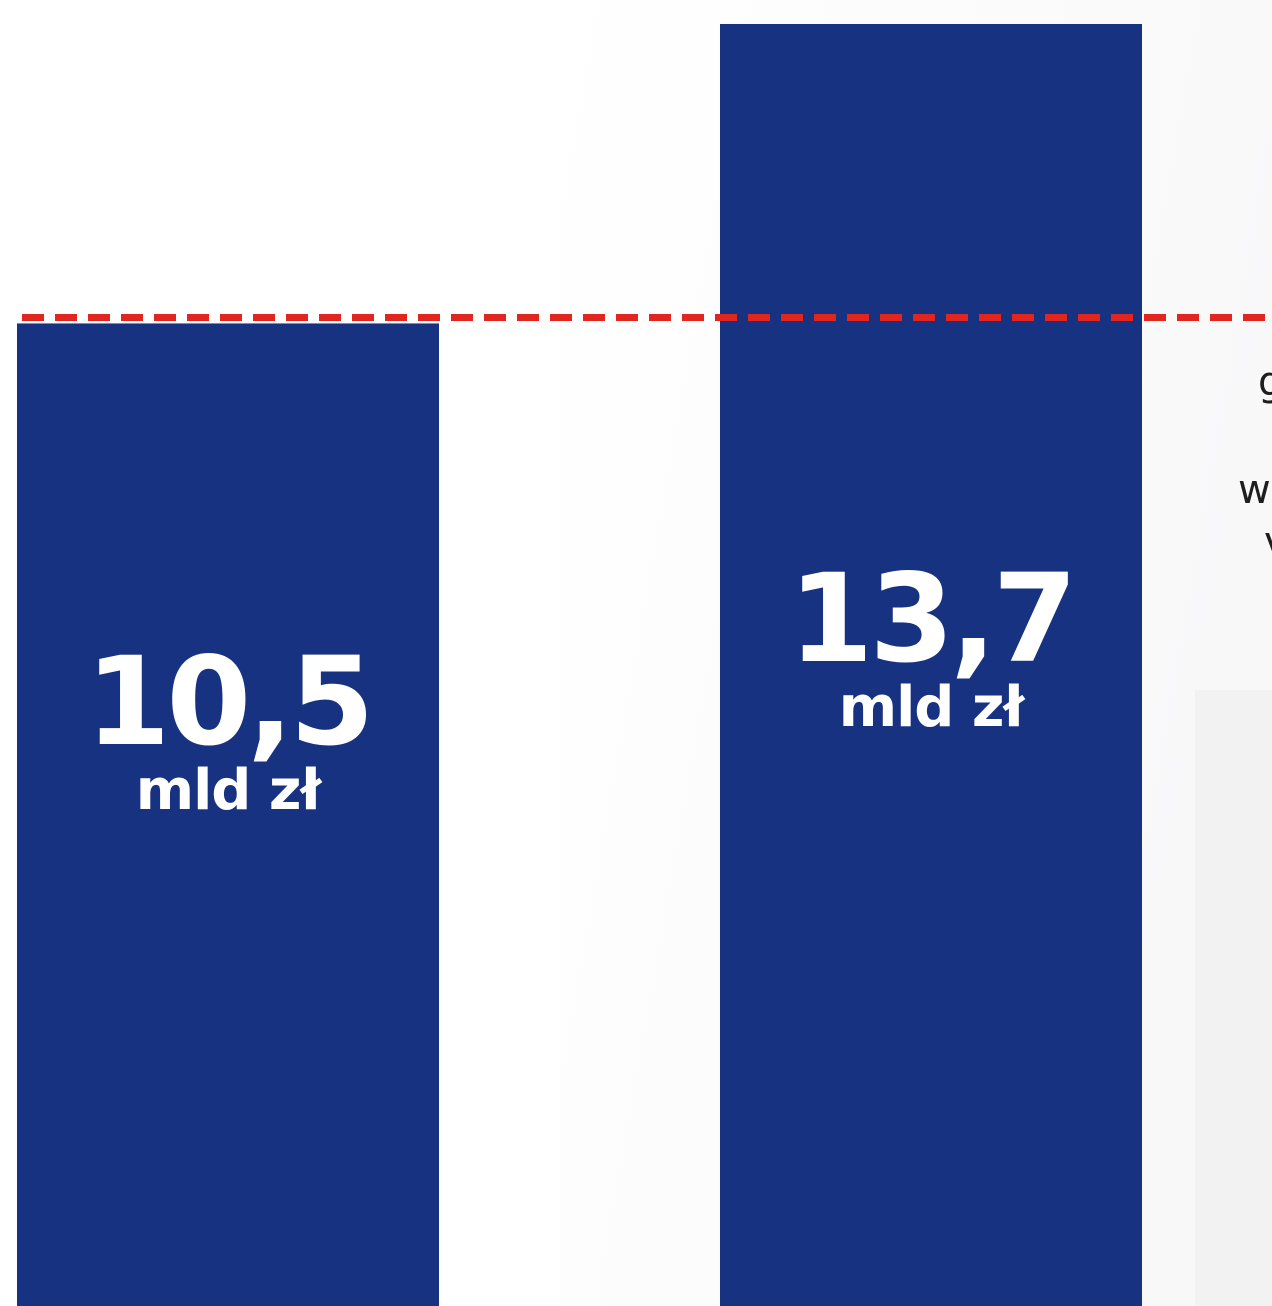  I want to click on bar-value-1: 10,5, so click(229, 702).